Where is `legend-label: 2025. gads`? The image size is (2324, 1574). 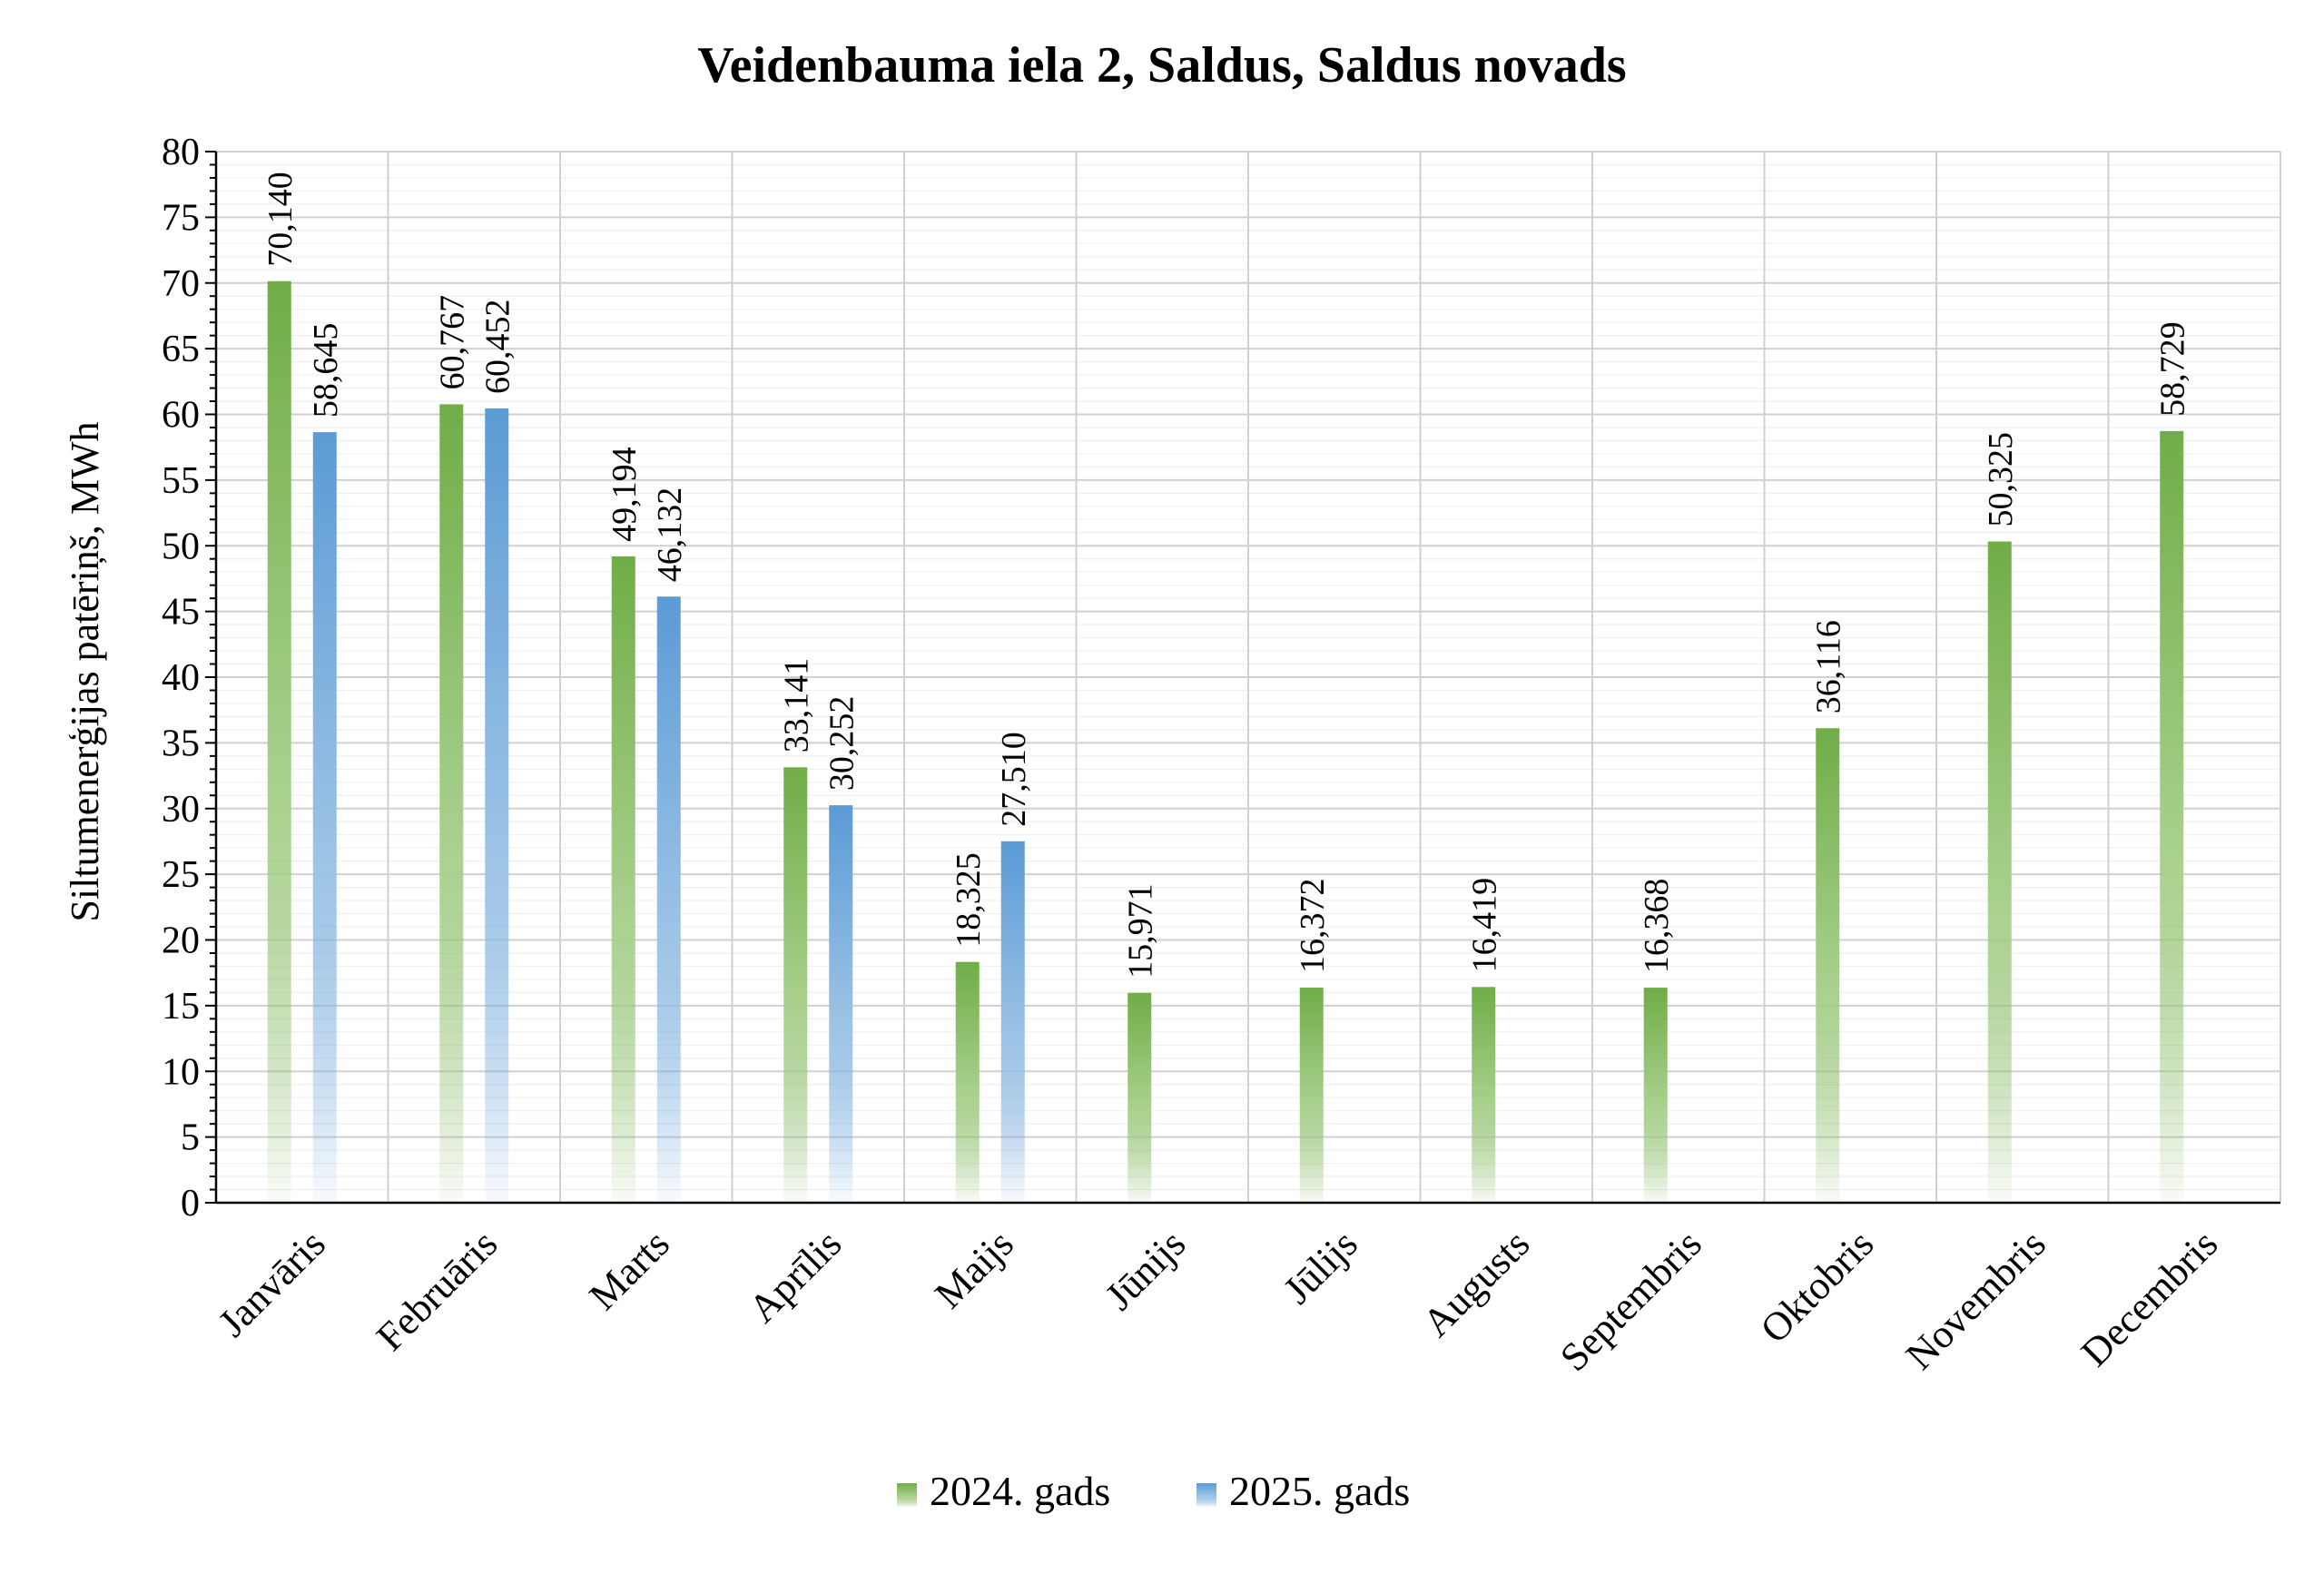
legend-label: 2025. gads is located at coordinates (1319, 1491).